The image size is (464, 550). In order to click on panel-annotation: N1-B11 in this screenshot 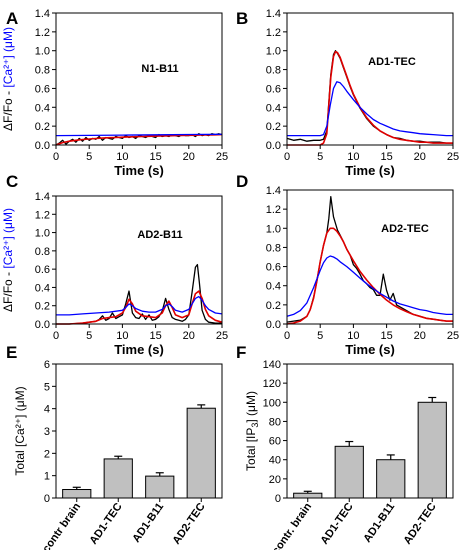, I will do `click(159, 69)`.